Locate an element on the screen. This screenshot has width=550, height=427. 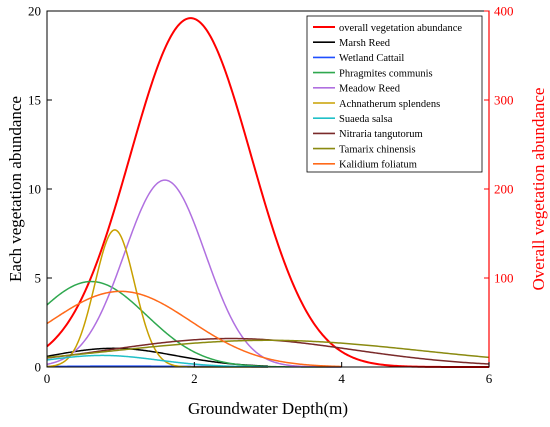
x-tick-label: 4 is located at coordinates (341, 378).